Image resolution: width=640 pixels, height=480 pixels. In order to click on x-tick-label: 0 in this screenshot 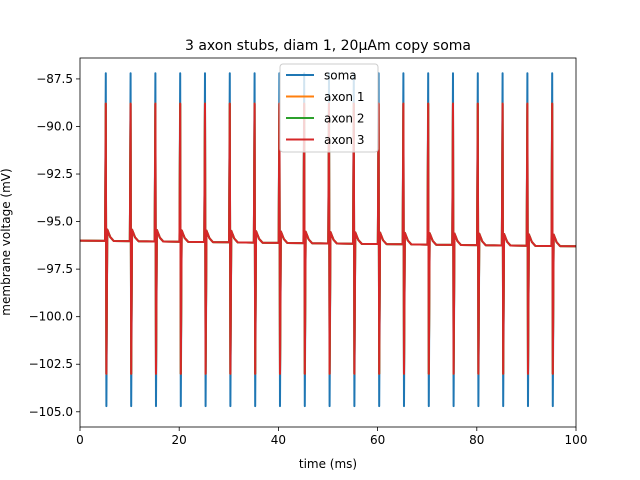, I will do `click(80, 440)`.